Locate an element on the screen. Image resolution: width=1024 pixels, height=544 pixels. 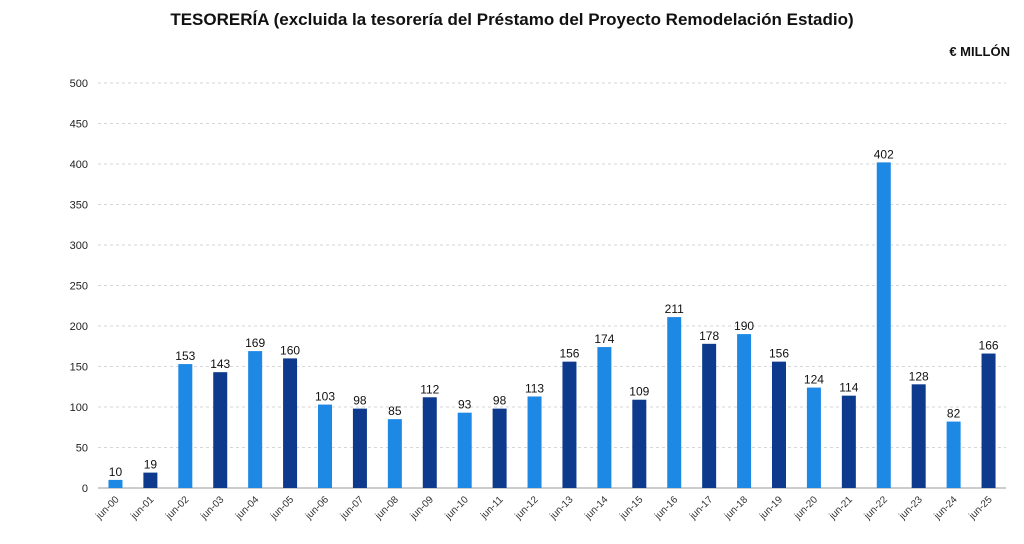
data-label: 190 is located at coordinates (744, 326).